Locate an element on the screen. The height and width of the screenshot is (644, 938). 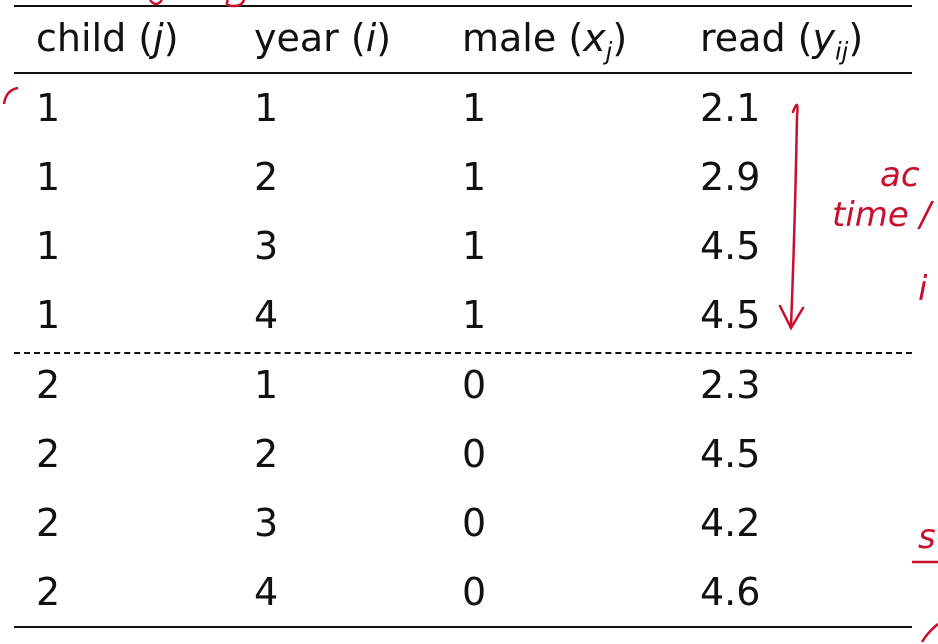
header-male-name: male is located at coordinates (509, 38).